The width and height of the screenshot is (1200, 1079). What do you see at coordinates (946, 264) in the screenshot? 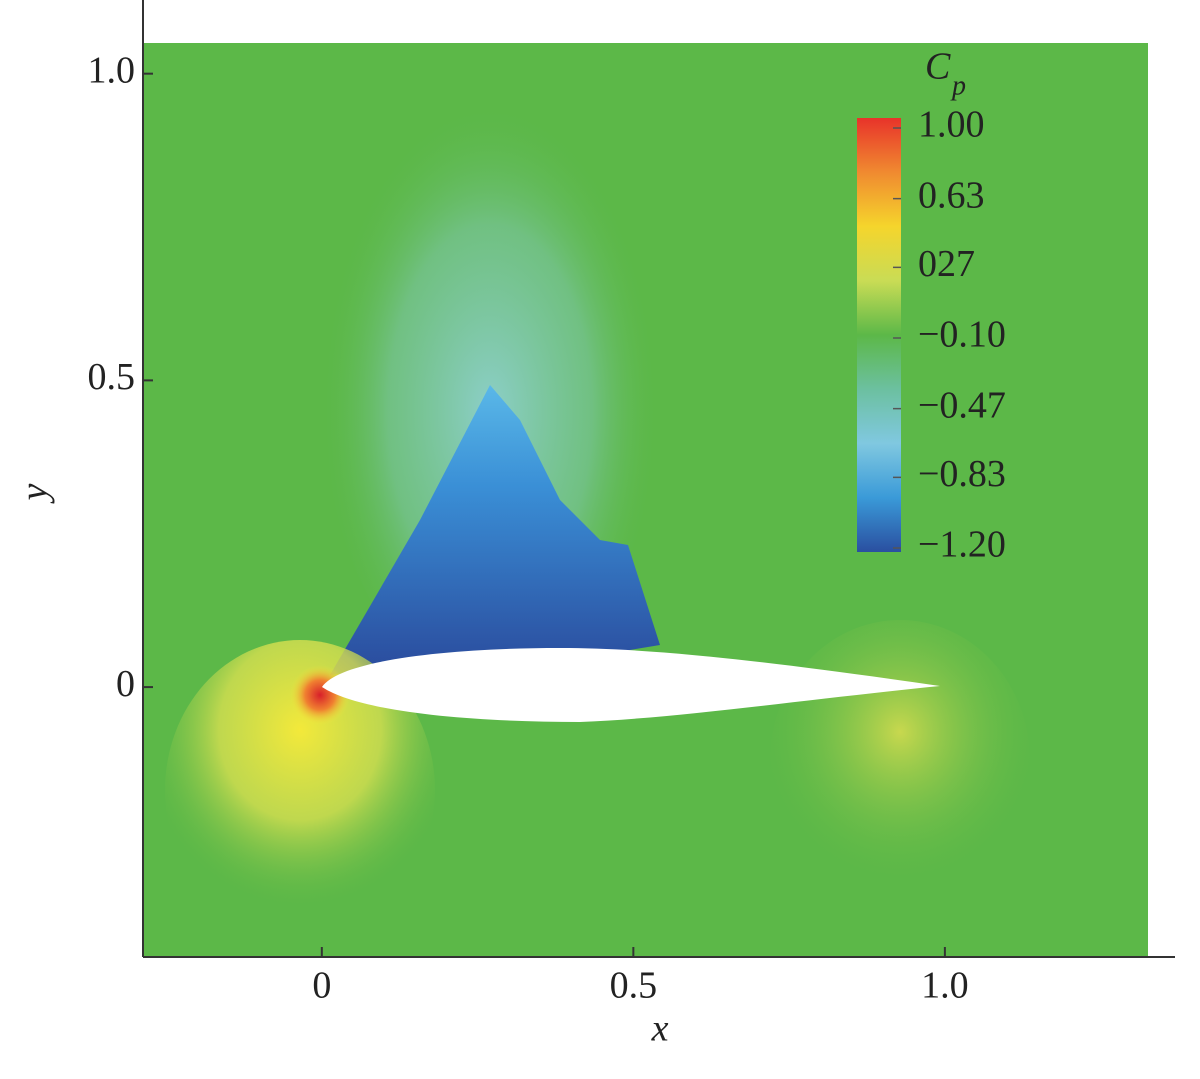
I see `colorbar-tick-label: 027` at bounding box center [946, 264].